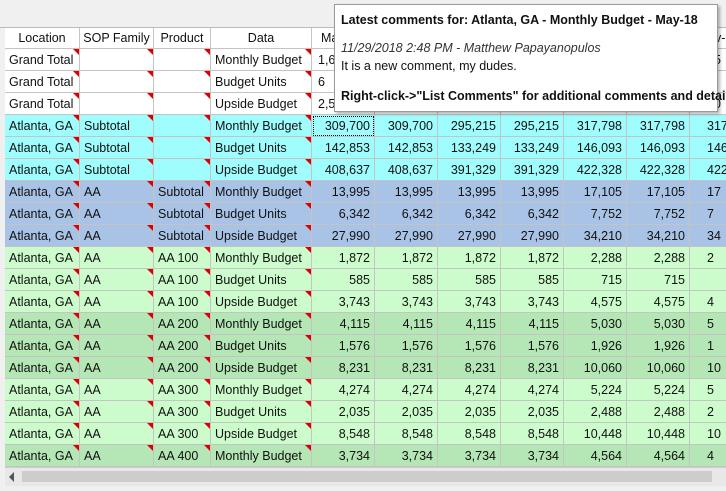 The width and height of the screenshot is (726, 491). I want to click on value-cell: 422, so click(708, 170).